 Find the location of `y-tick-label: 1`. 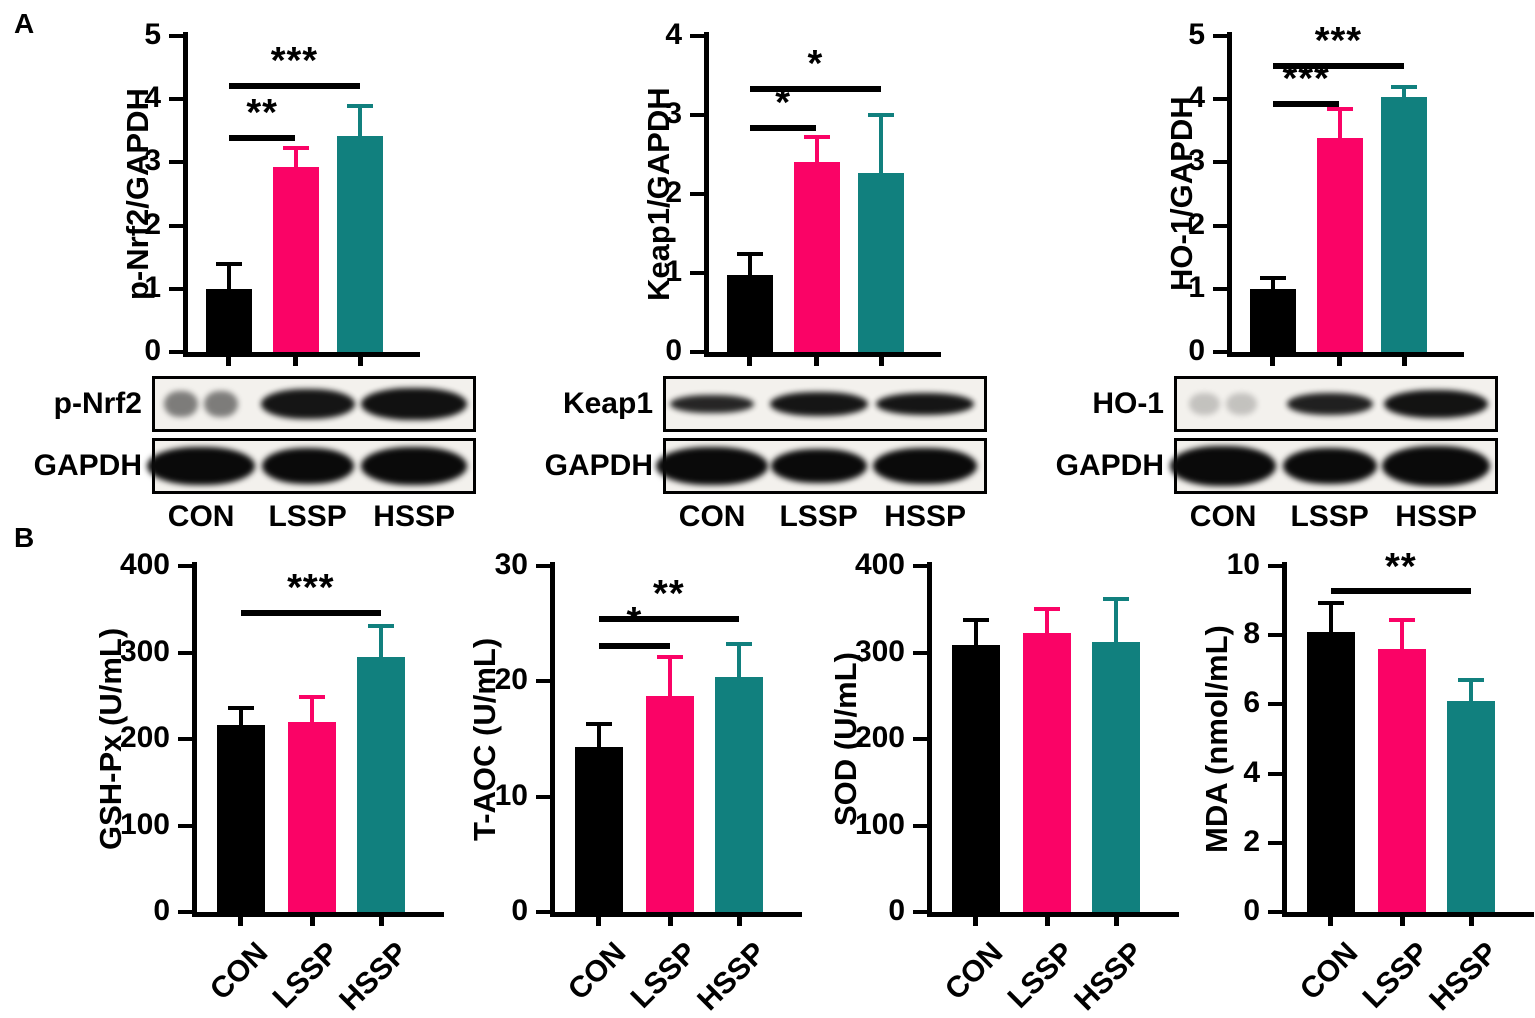

y-tick-label: 1 is located at coordinates (673, 271).